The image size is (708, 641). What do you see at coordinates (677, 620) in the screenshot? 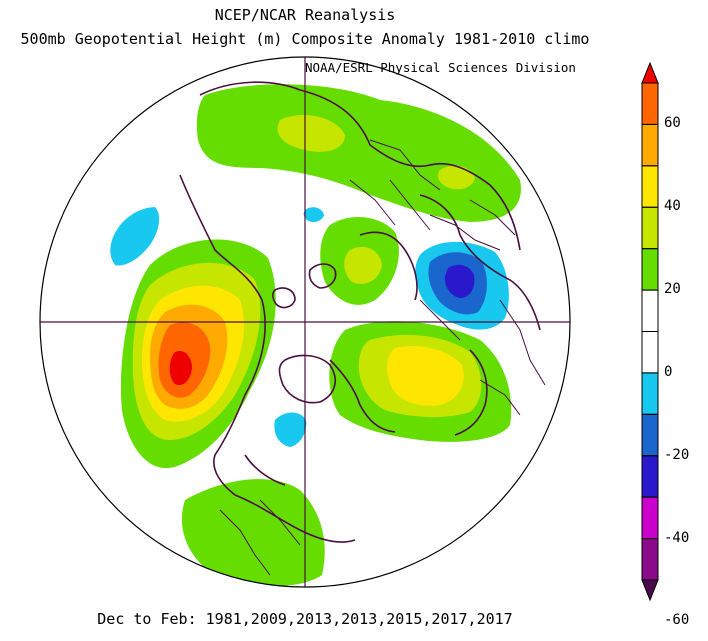
I see `colorbar-tick-label: -60` at bounding box center [677, 620].